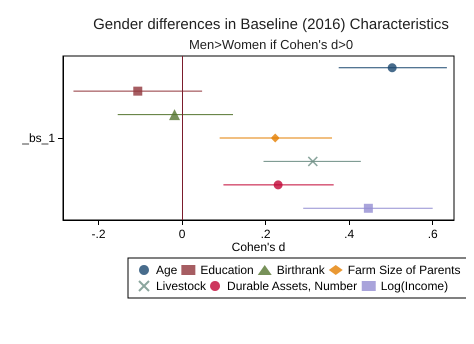 The height and width of the screenshot is (344, 474). I want to click on x-tick-label: .6, so click(433, 234).